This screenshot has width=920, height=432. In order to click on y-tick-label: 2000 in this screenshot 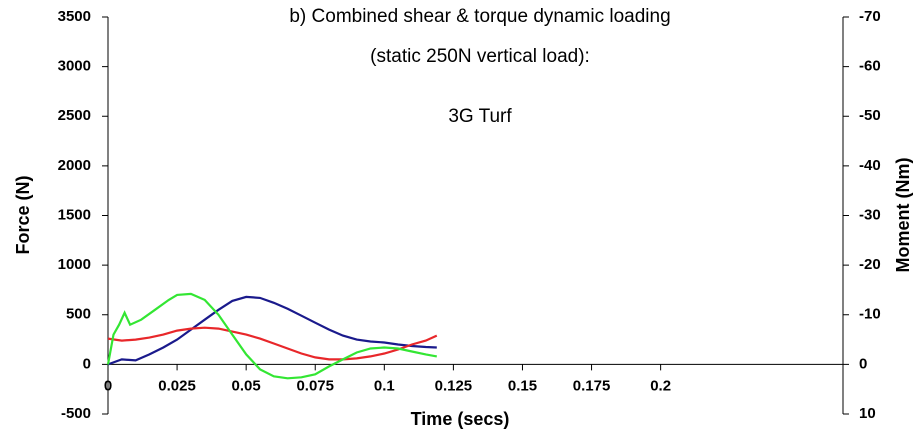, I will do `click(74, 165)`.